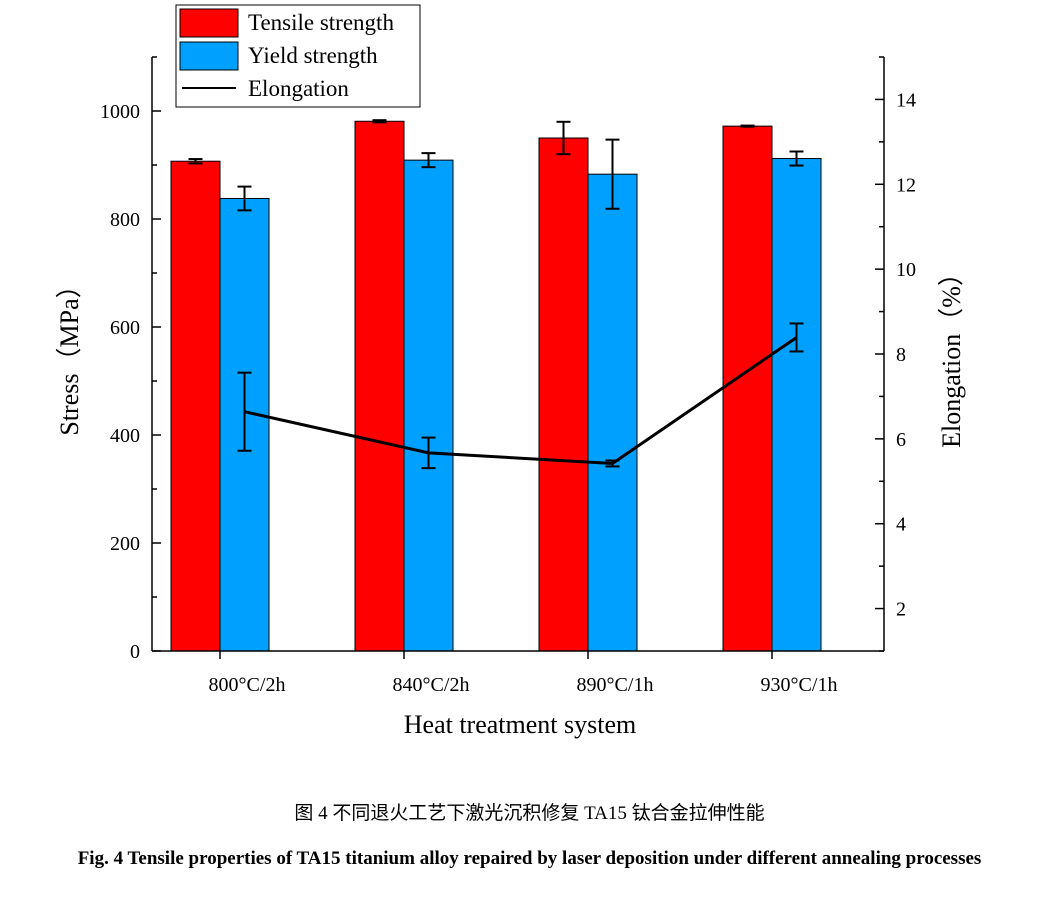  I want to click on x-axis-label: Heat treatment system, so click(520, 724).